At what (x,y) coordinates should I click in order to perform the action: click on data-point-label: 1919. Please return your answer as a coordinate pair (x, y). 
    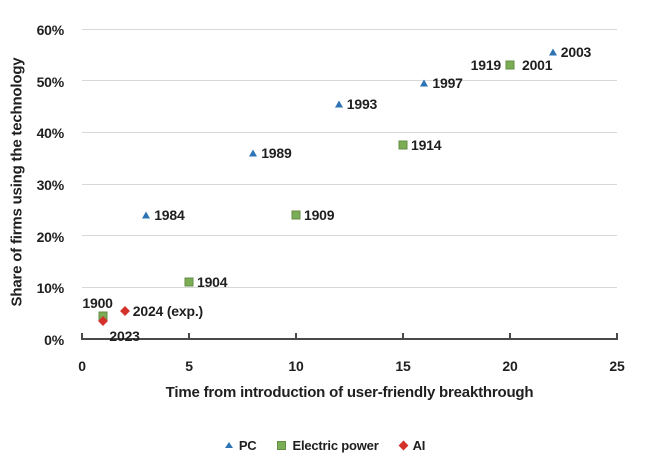
    Looking at the image, I should click on (486, 65).